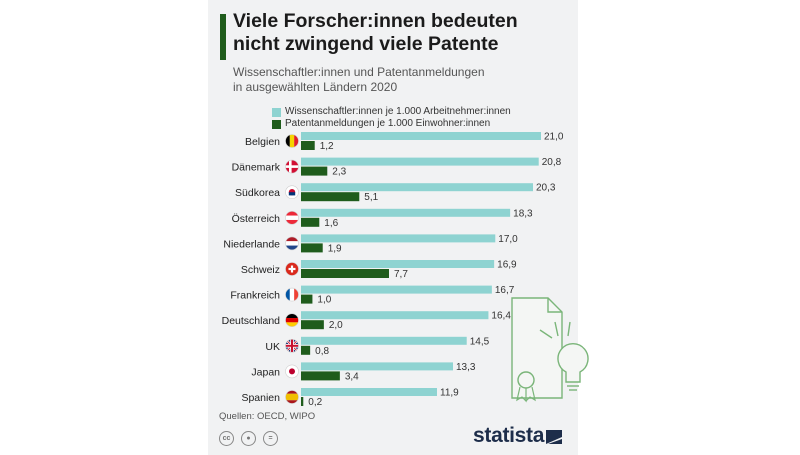 The image size is (800, 455). Describe the element at coordinates (270, 438) in the screenshot. I see `nd-icon: =` at that location.